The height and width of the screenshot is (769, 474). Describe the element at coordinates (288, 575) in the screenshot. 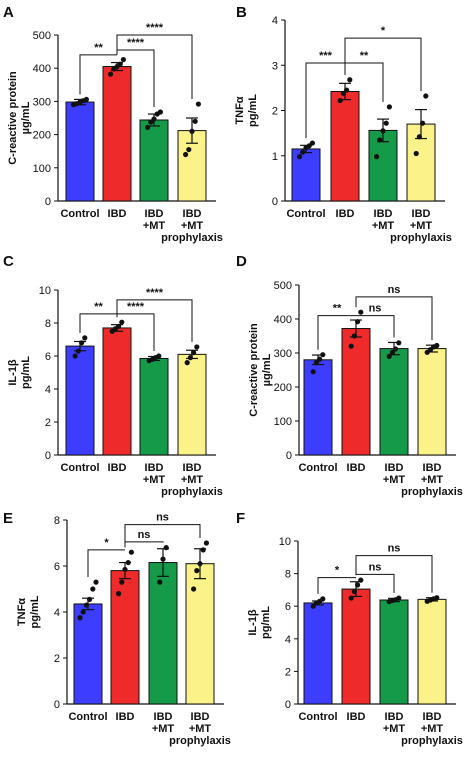

I see `y-tick-label: 8` at that location.